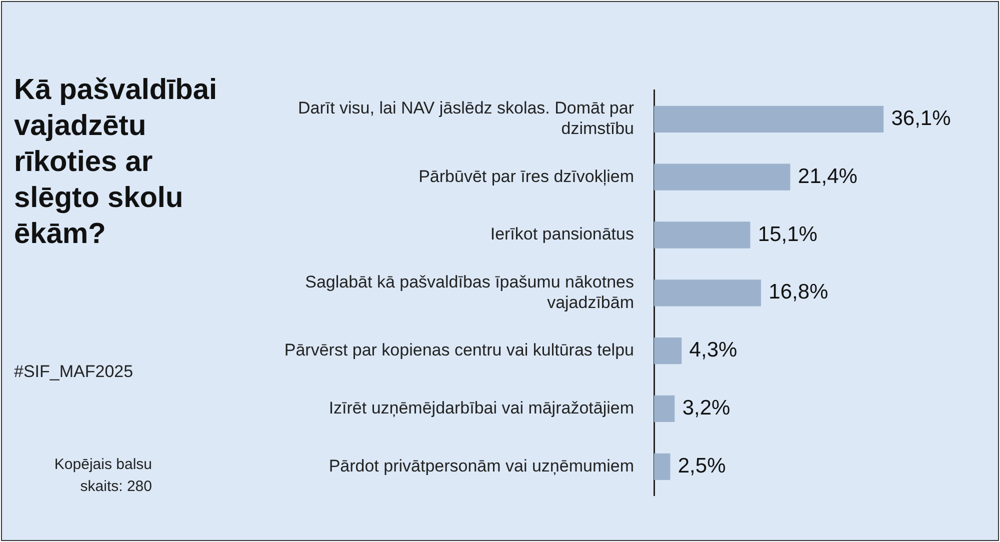 The width and height of the screenshot is (1000, 542). I want to click on data-label: 4,3%, so click(713, 350).